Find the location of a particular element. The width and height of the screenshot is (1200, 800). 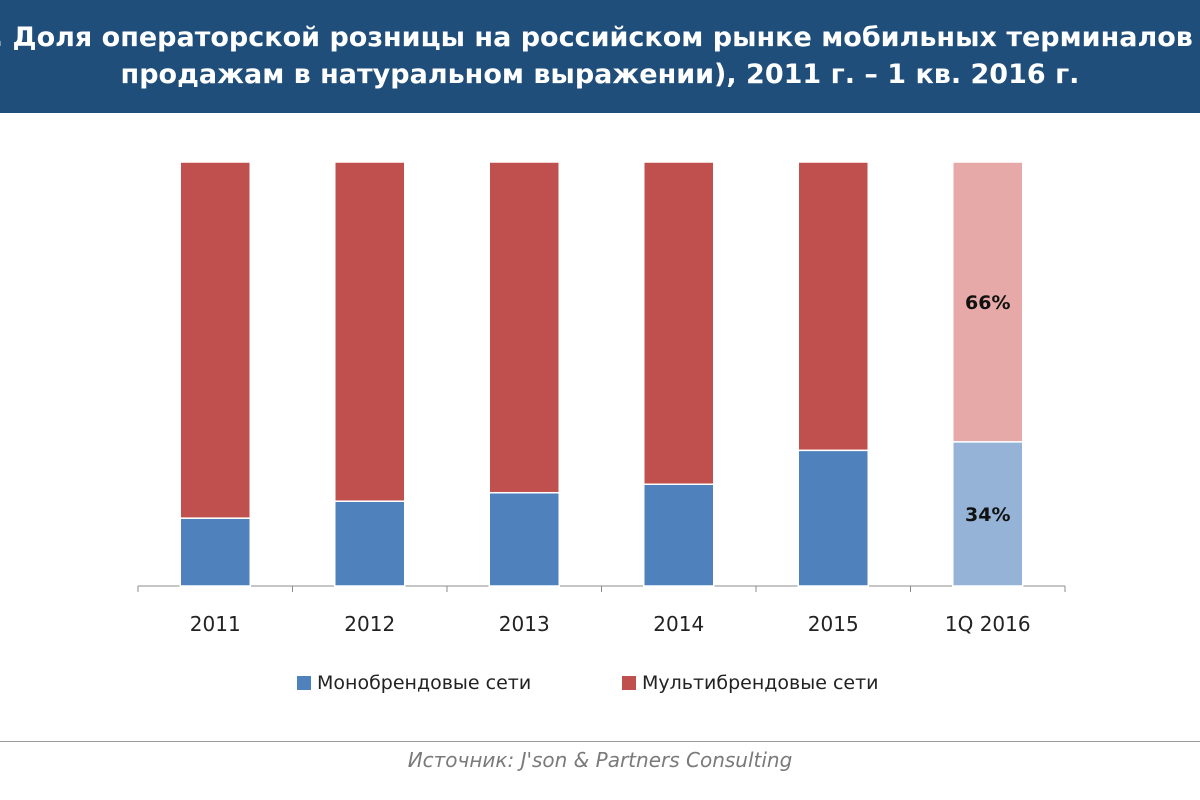

legend: Монобрендовые сети Мультибрендовые сети is located at coordinates (600, 684).